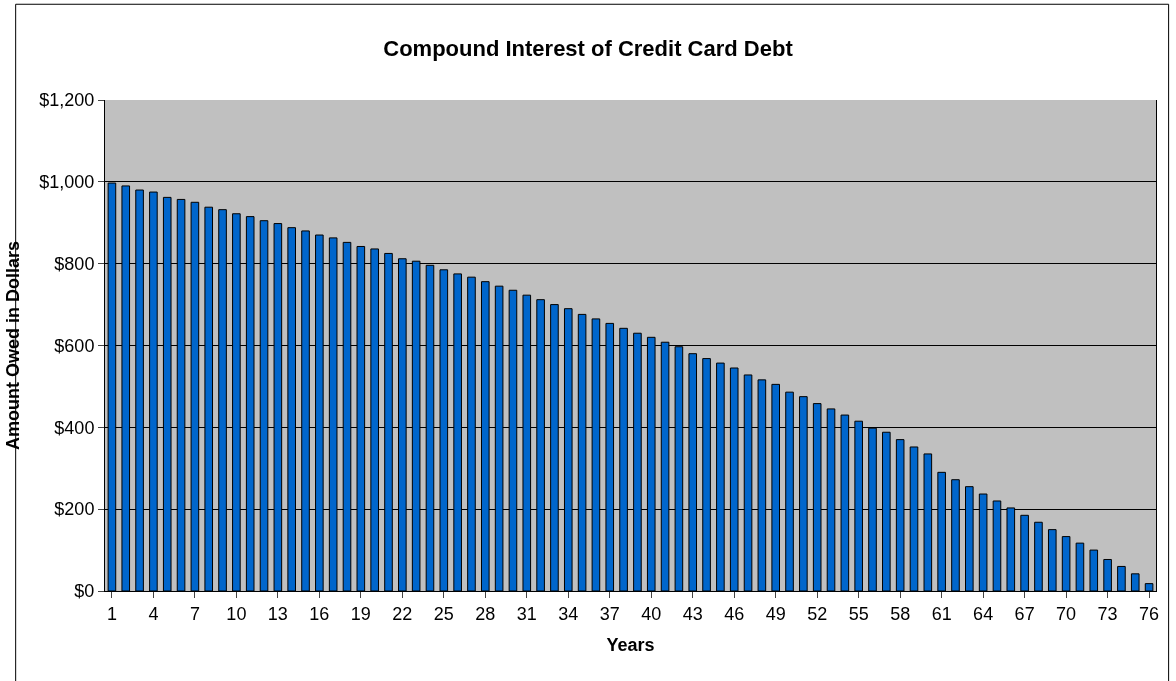 The width and height of the screenshot is (1176, 681). What do you see at coordinates (526, 613) in the screenshot?
I see `x-tick-label: 31` at bounding box center [526, 613].